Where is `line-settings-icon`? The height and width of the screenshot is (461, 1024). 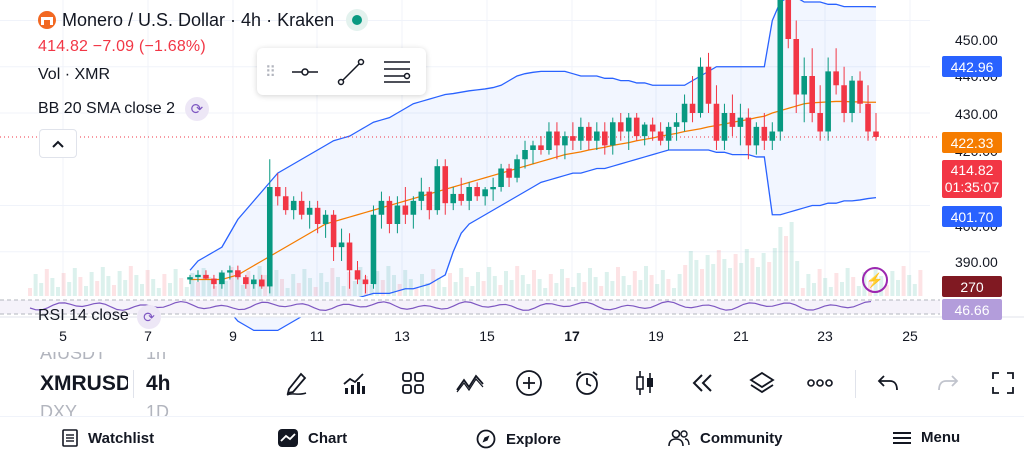
line-settings-icon is located at coordinates (397, 71).